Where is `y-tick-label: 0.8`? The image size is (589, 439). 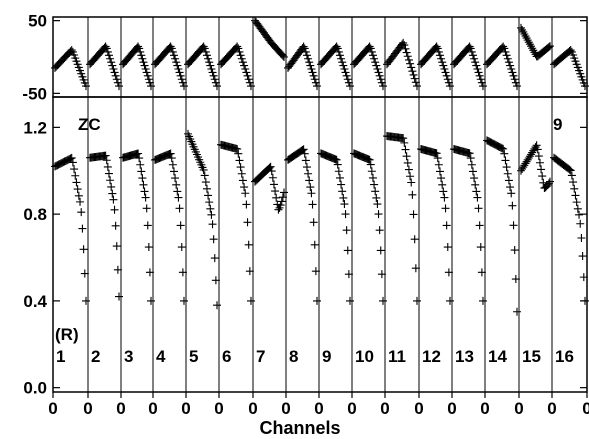
y-tick-label: 0.8 is located at coordinates (35, 214).